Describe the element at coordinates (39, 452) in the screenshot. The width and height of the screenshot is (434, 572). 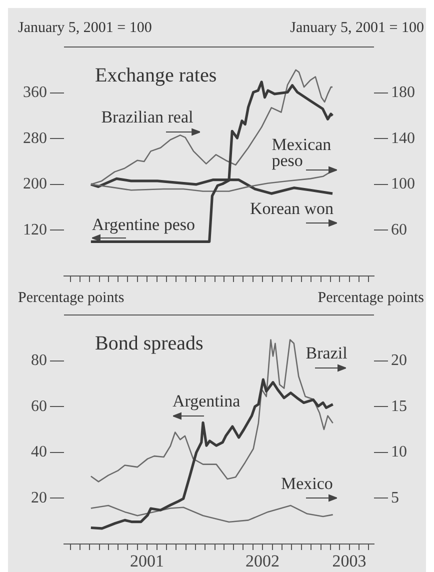
I see `y-tick-label: 40` at that location.